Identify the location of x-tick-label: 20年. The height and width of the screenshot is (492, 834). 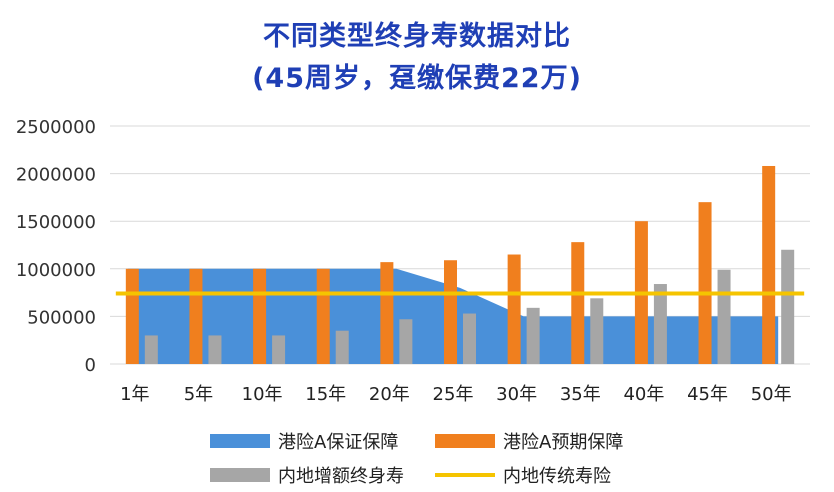
(389, 394).